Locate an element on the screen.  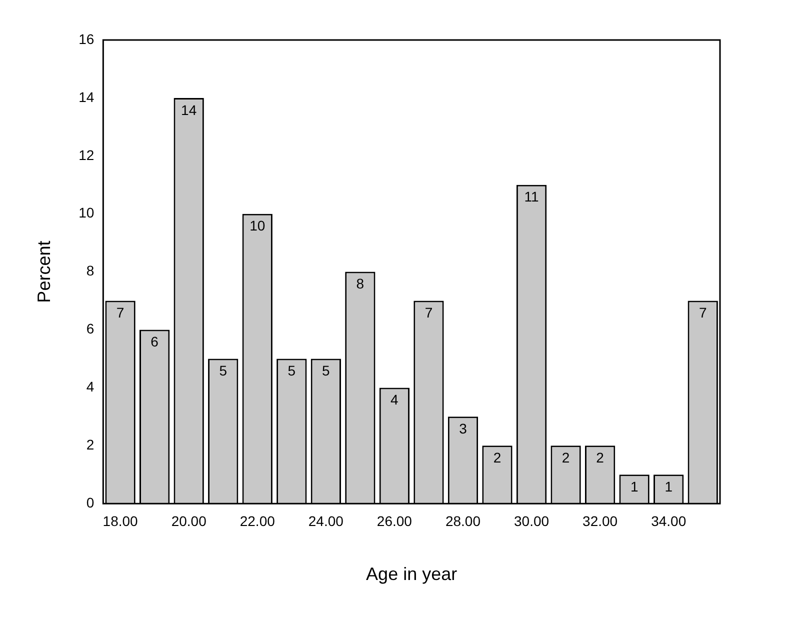
data-label: 10 is located at coordinates (258, 226).